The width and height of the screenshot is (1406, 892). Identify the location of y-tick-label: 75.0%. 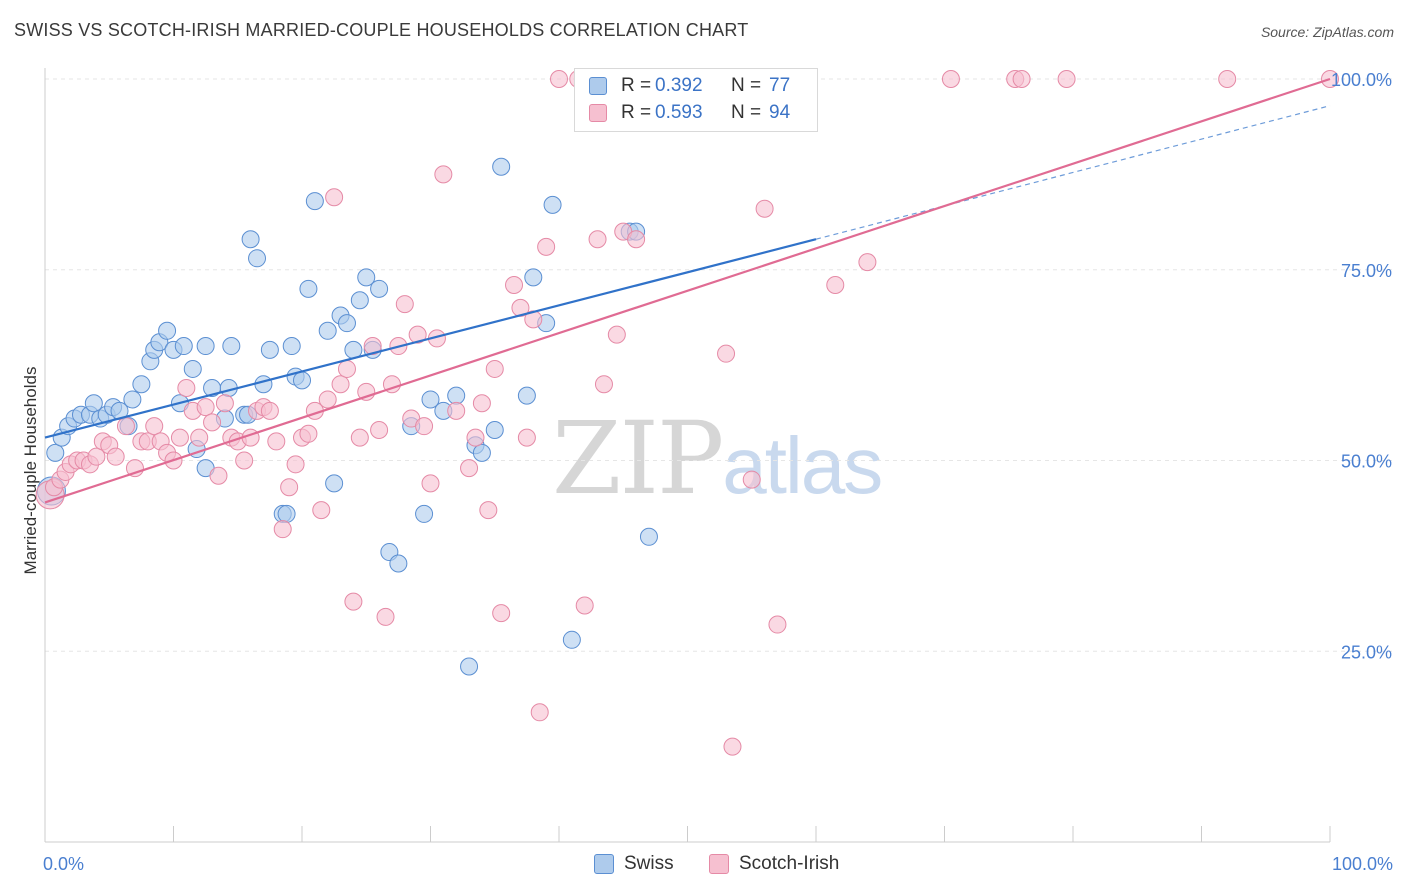
(1366, 271).